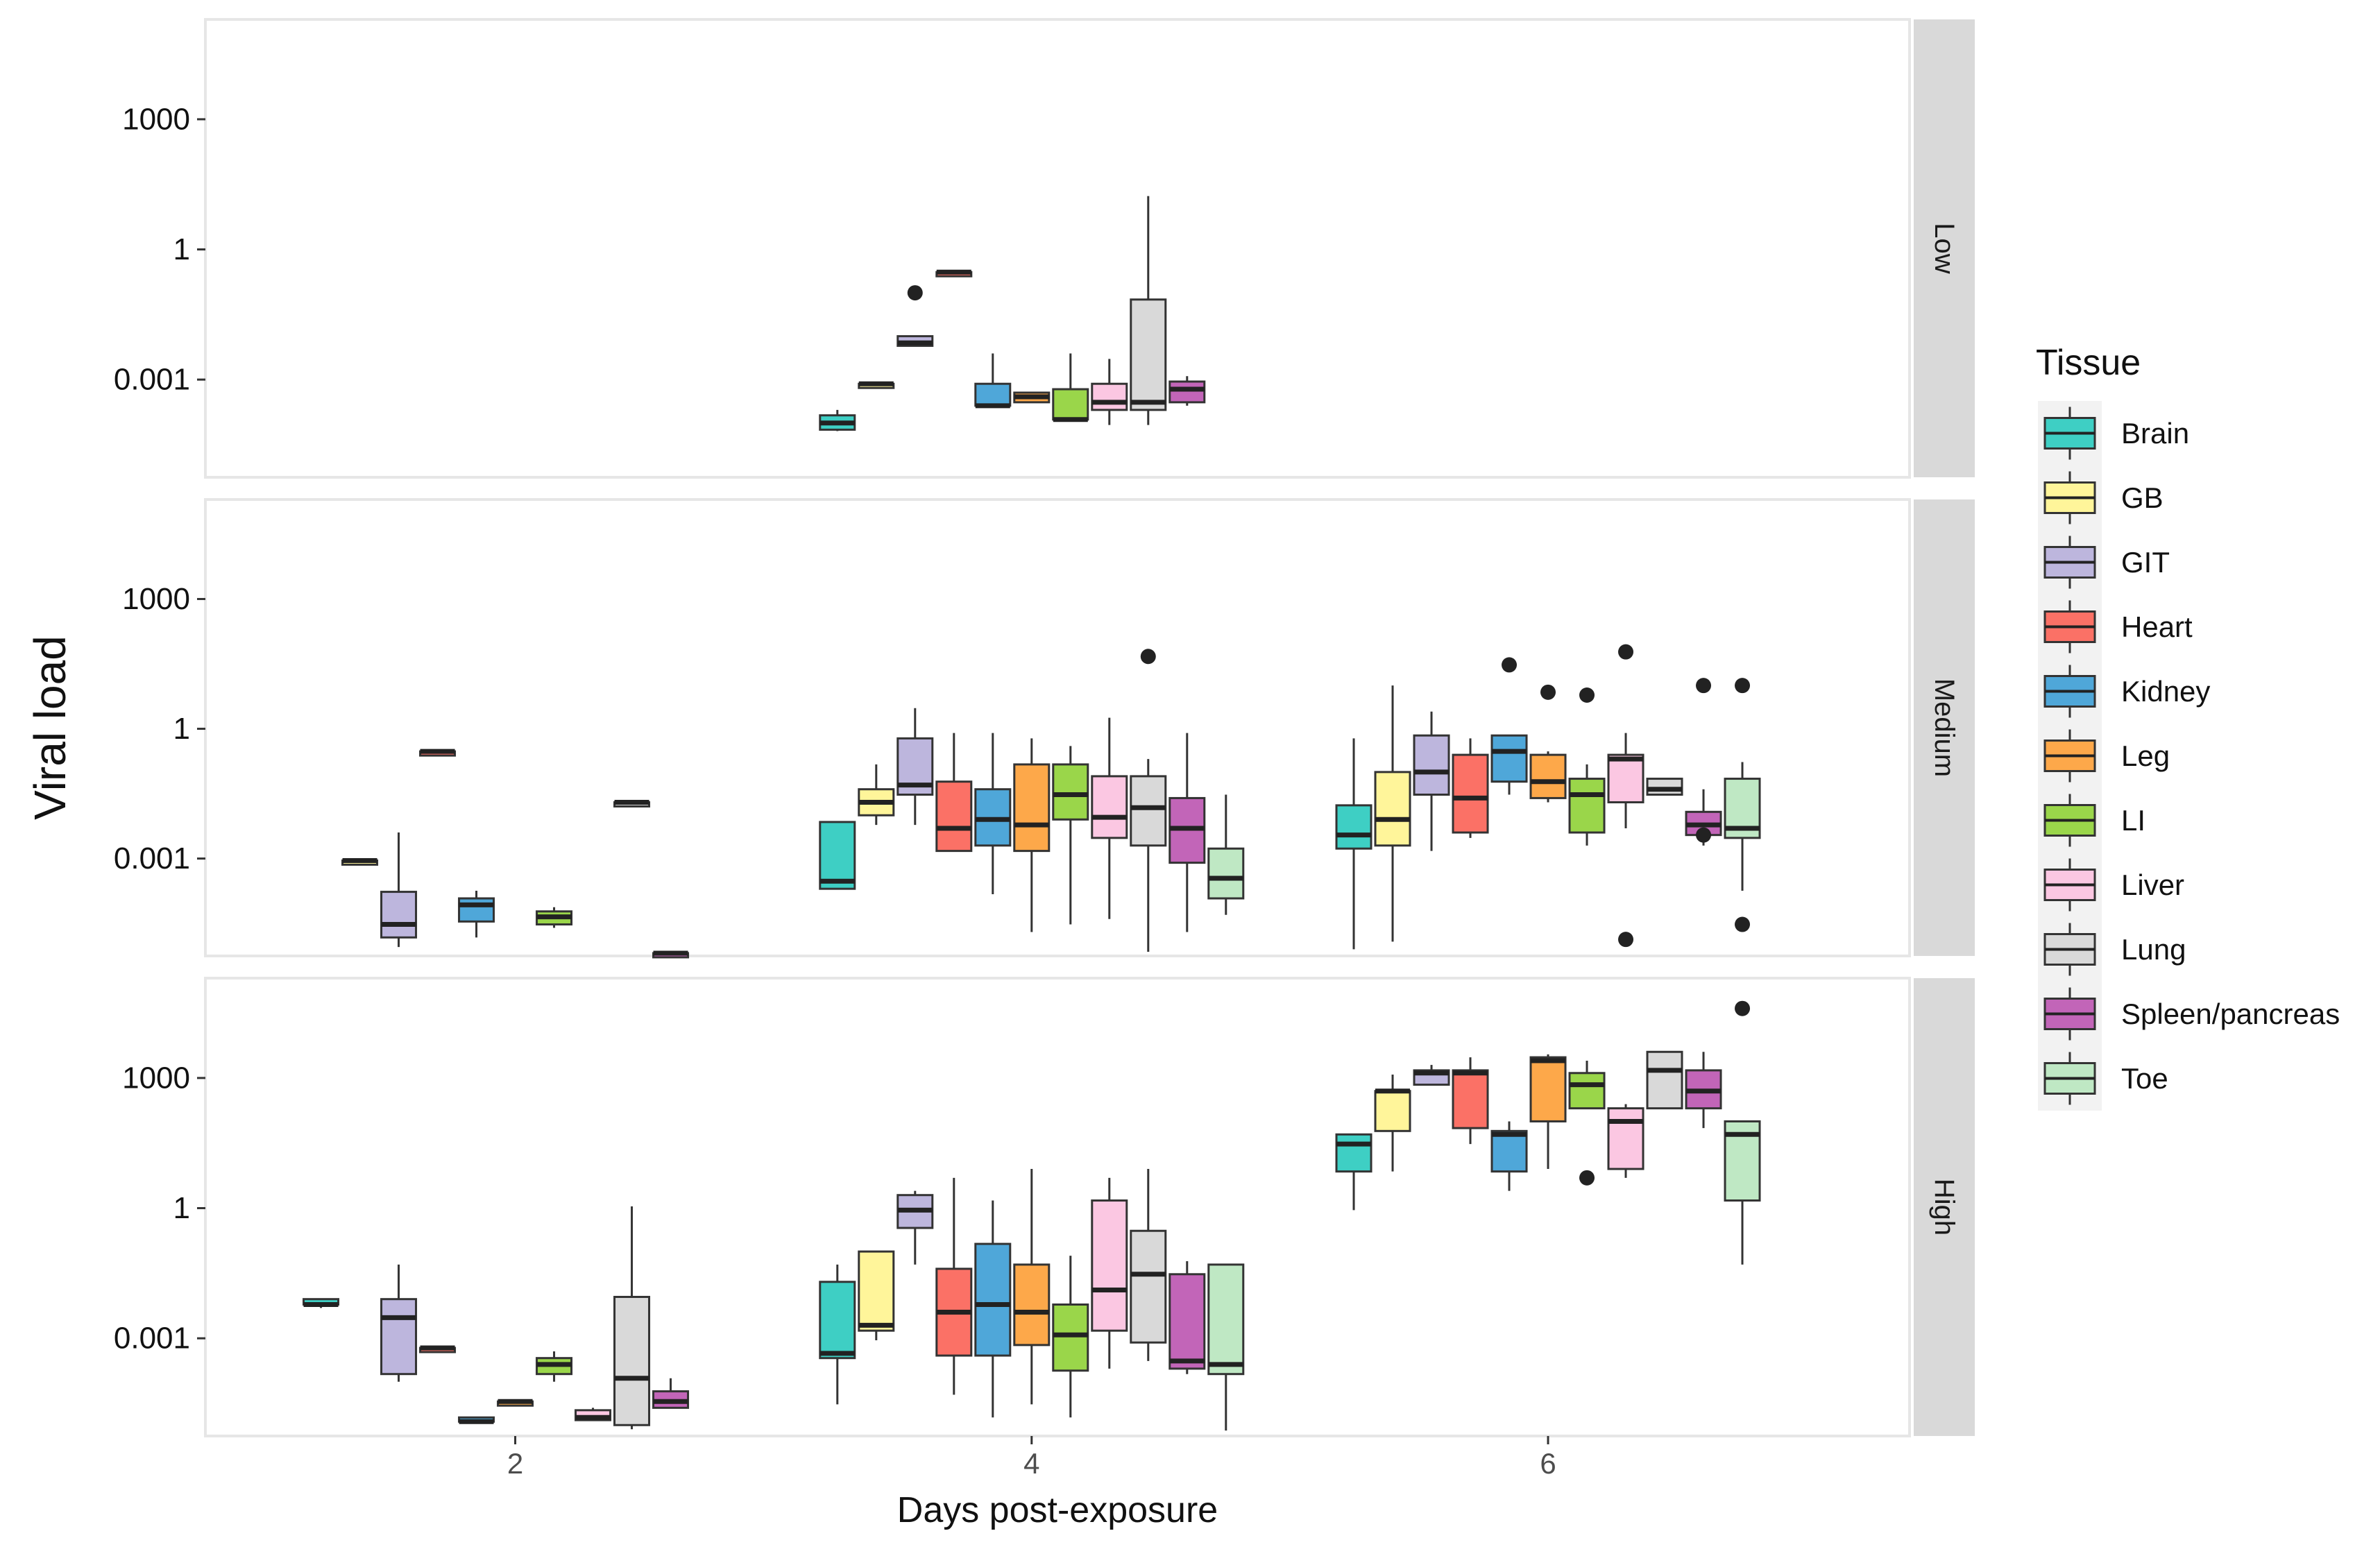 Image resolution: width=2380 pixels, height=1547 pixels. I want to click on y-tick-label: 0.001, so click(152, 858).